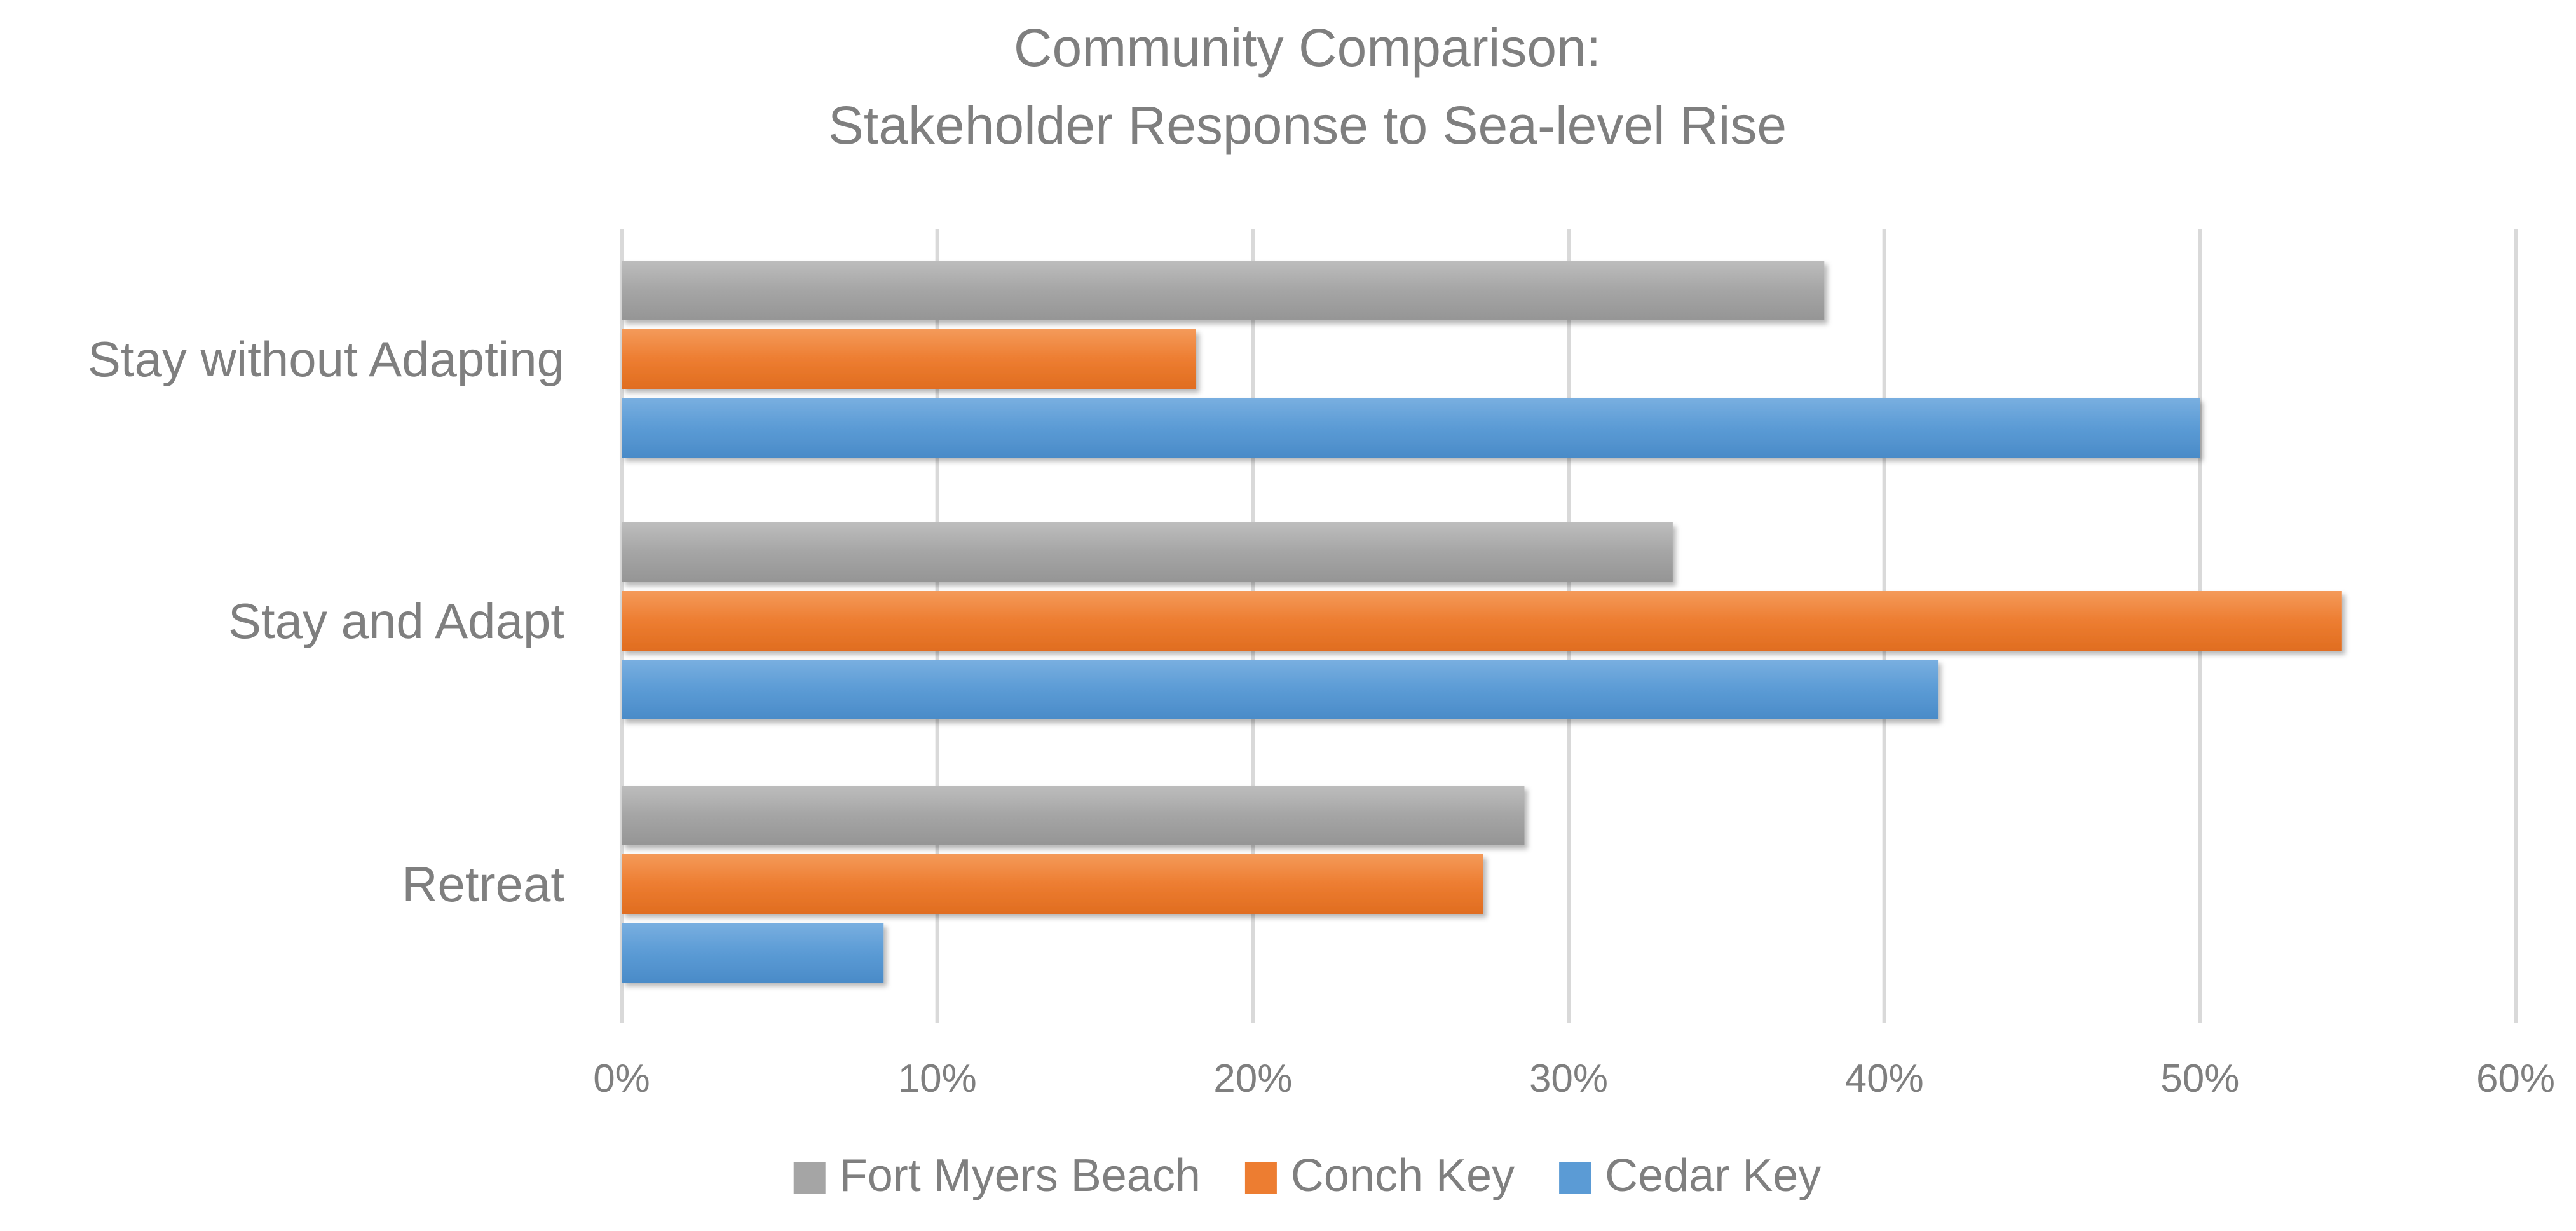 The width and height of the screenshot is (2576, 1231). I want to click on bar-conch-key-stay-and-adapt, so click(1482, 621).